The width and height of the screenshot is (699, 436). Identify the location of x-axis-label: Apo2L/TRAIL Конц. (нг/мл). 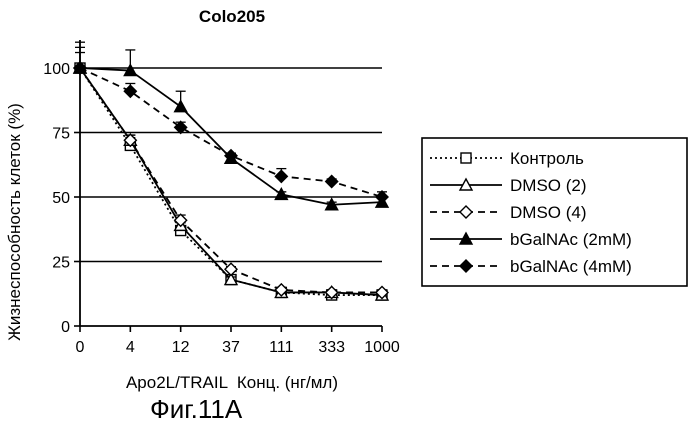
(232, 382).